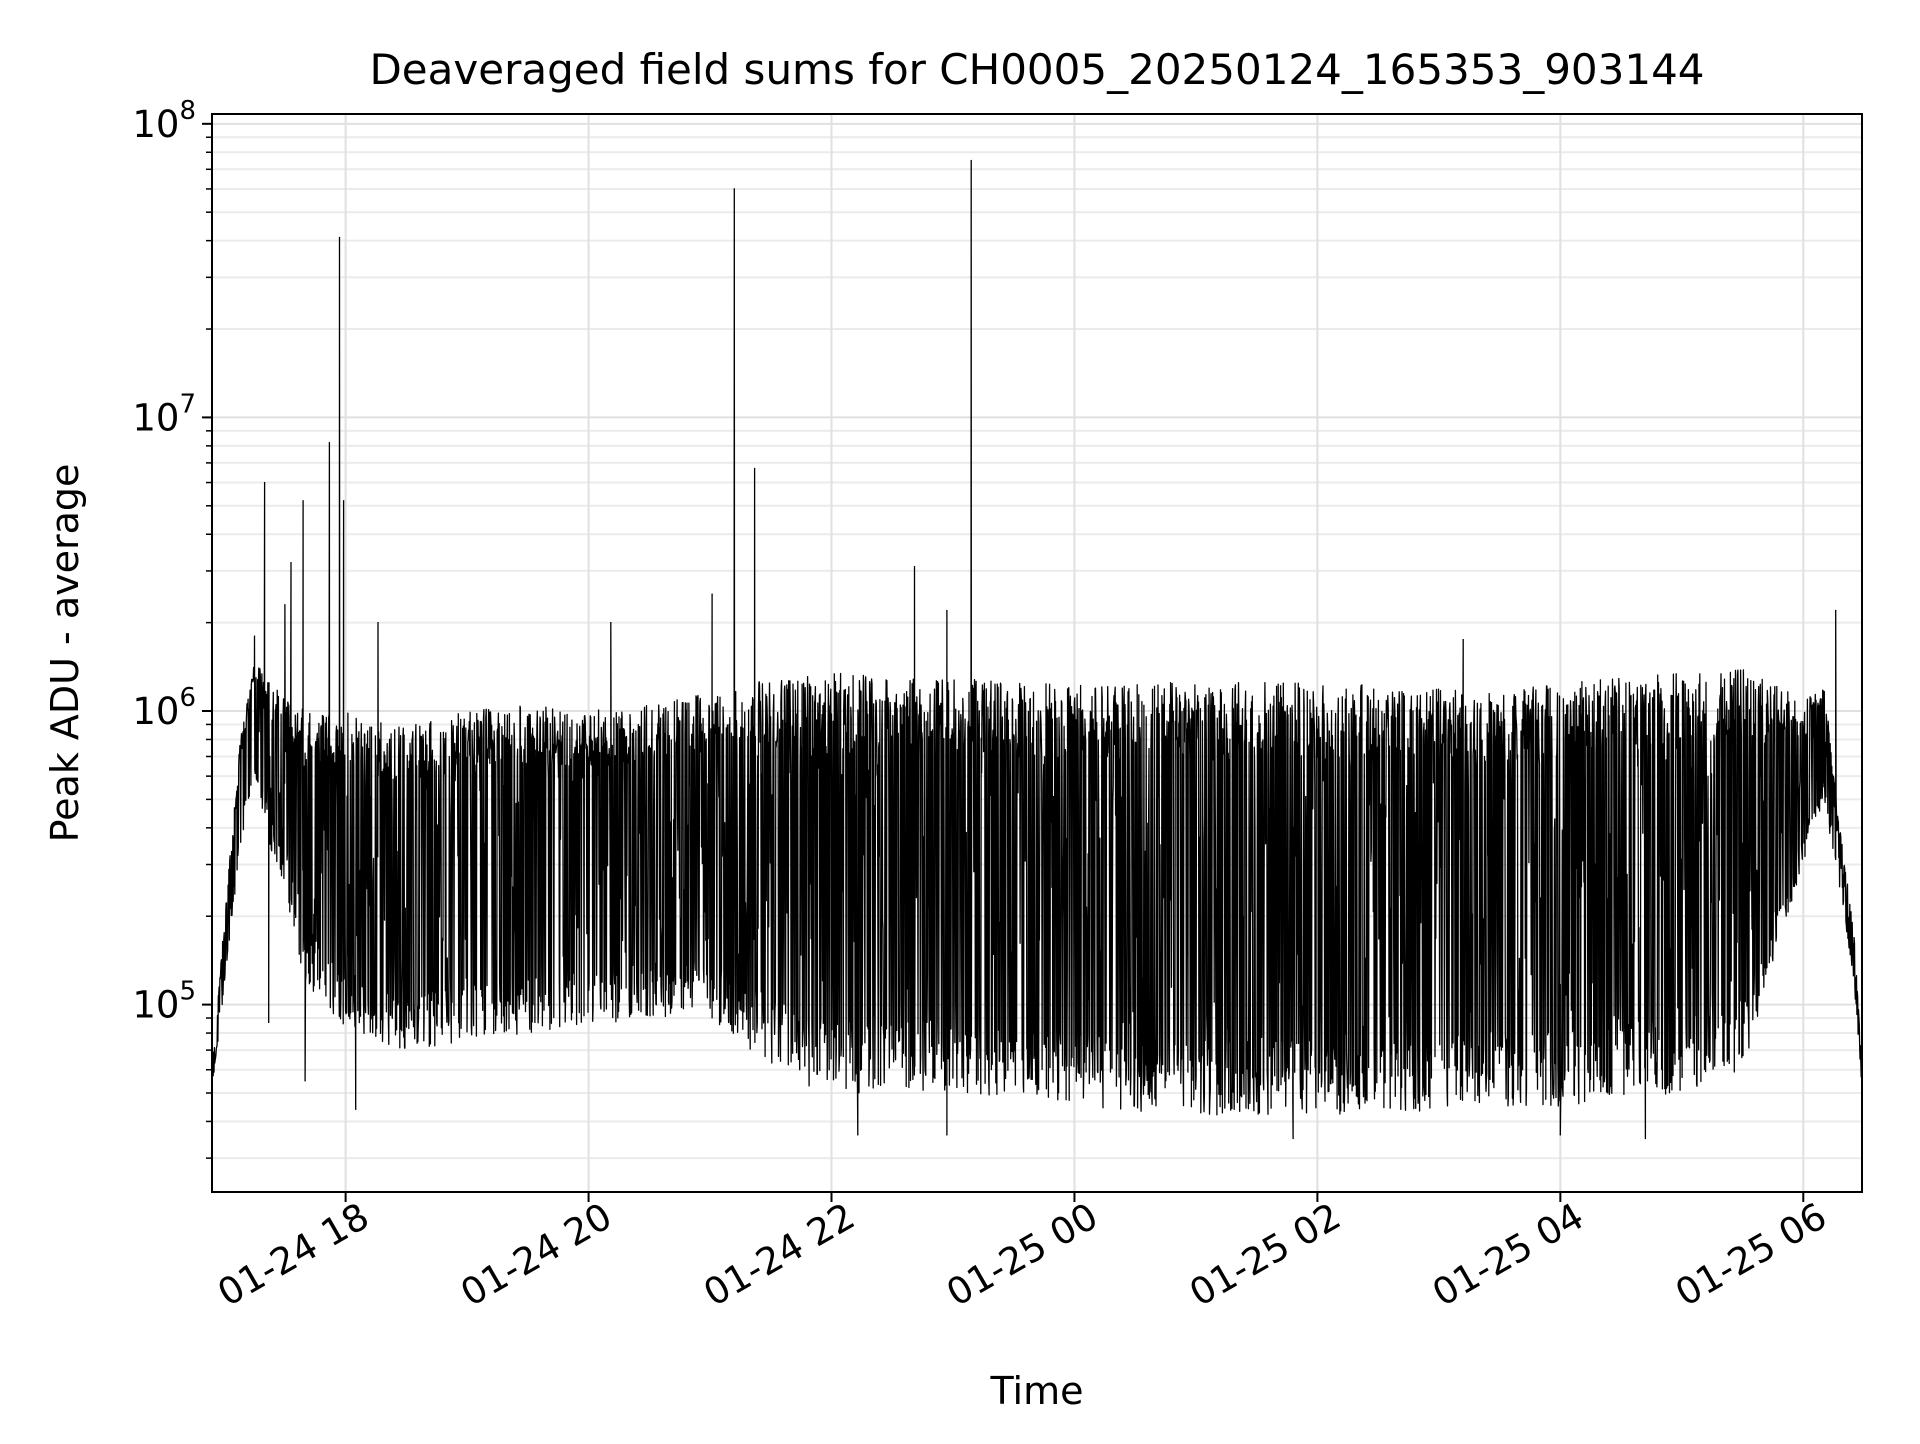 The image size is (1920, 1444). What do you see at coordinates (65, 653) in the screenshot?
I see `y-axis-label: Peak ADU - average` at bounding box center [65, 653].